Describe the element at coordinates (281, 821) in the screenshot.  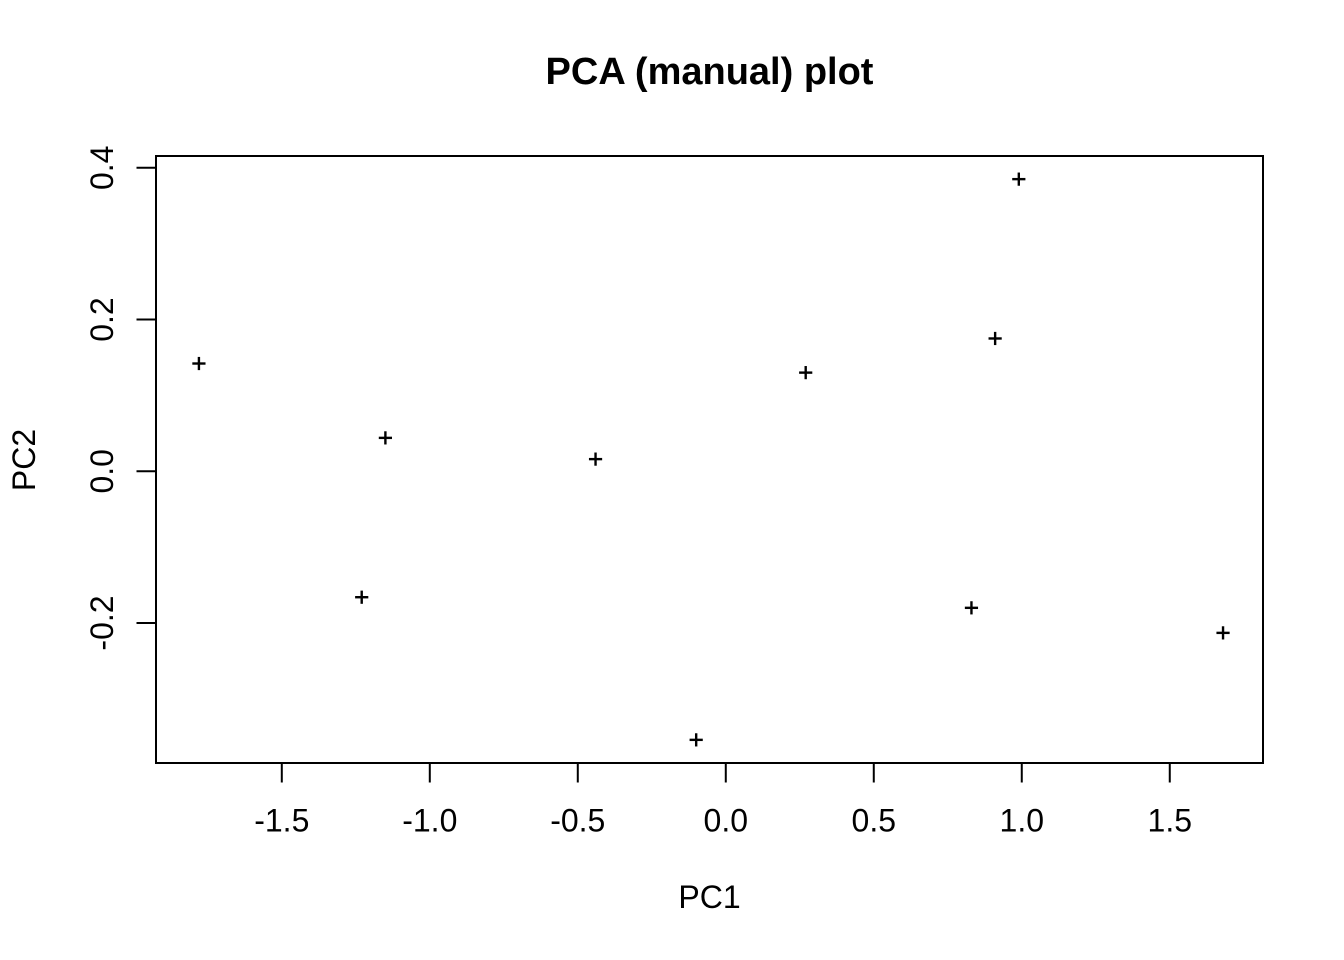
I see `x-tick-label: -1.5` at that location.